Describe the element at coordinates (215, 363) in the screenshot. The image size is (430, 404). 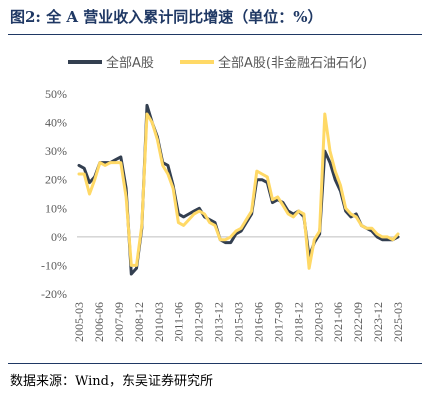
I see `source-rule` at that location.